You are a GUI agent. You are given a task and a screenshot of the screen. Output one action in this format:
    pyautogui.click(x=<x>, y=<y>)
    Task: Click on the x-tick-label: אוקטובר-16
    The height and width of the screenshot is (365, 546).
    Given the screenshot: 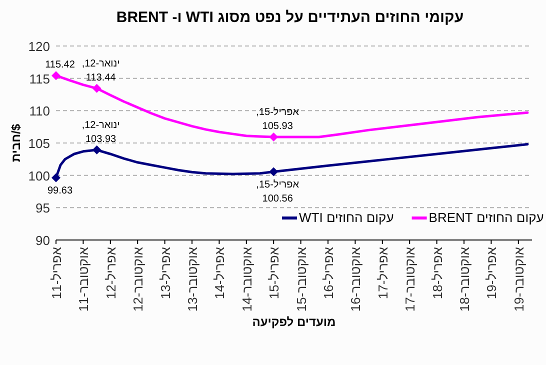 What is the action you would take?
    pyautogui.click(x=356, y=279)
    